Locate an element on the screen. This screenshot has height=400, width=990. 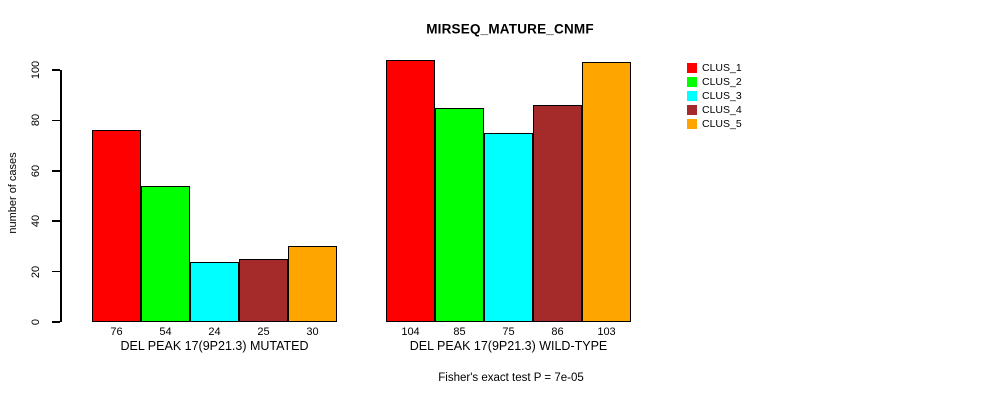
legend-row: CLUS_3 is located at coordinates (714, 96).